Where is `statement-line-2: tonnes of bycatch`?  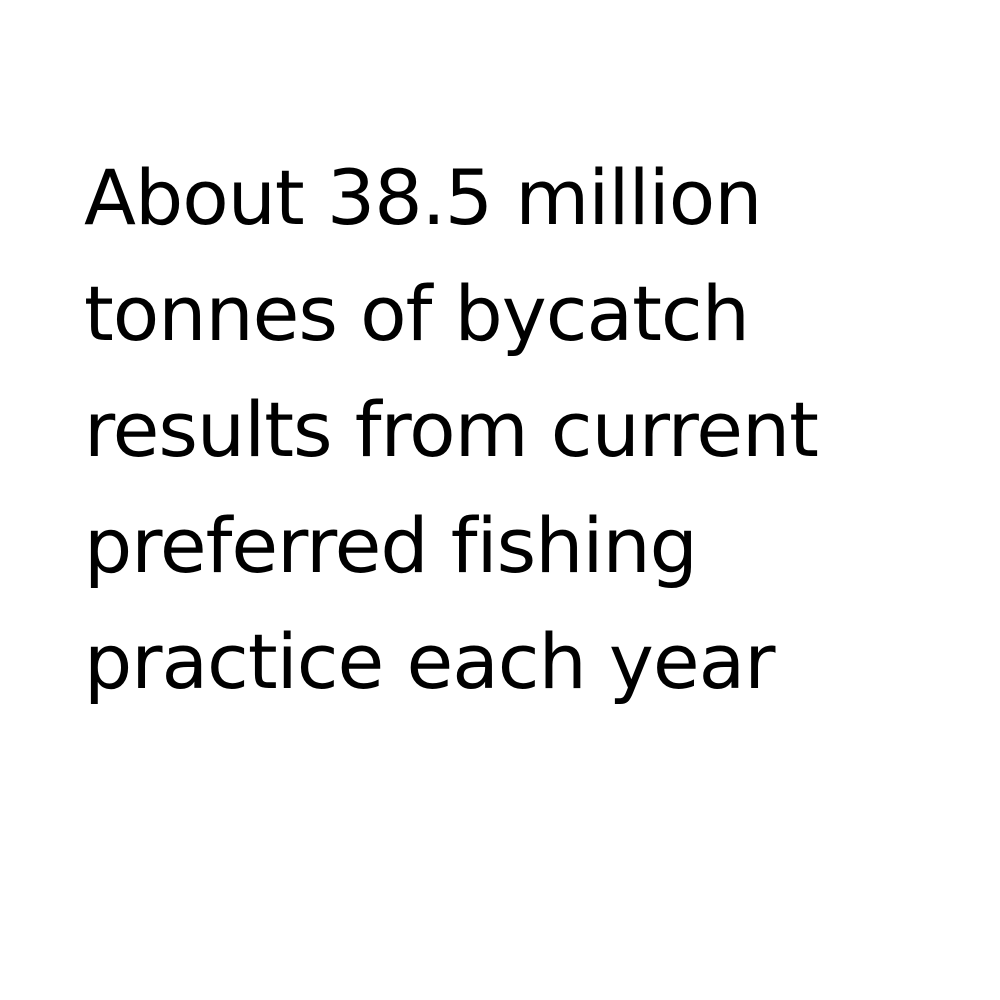
statement-line-2: tonnes of bycatch is located at coordinates (417, 313).